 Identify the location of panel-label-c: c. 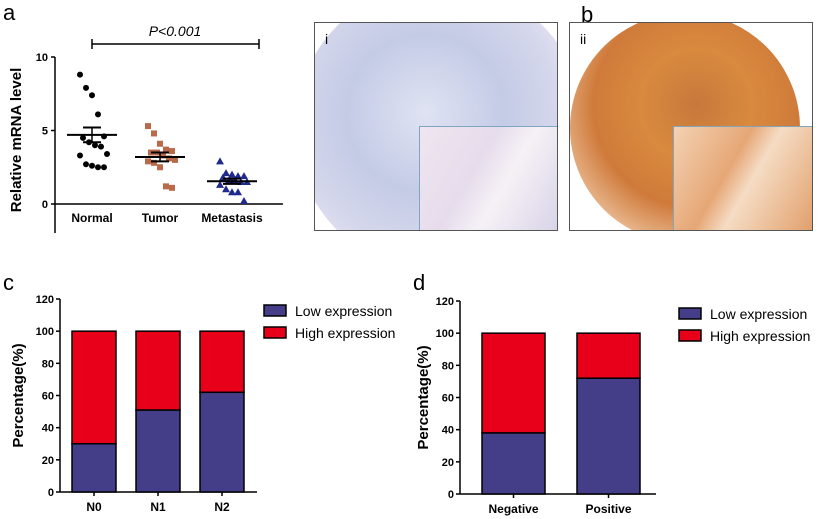
(8, 282).